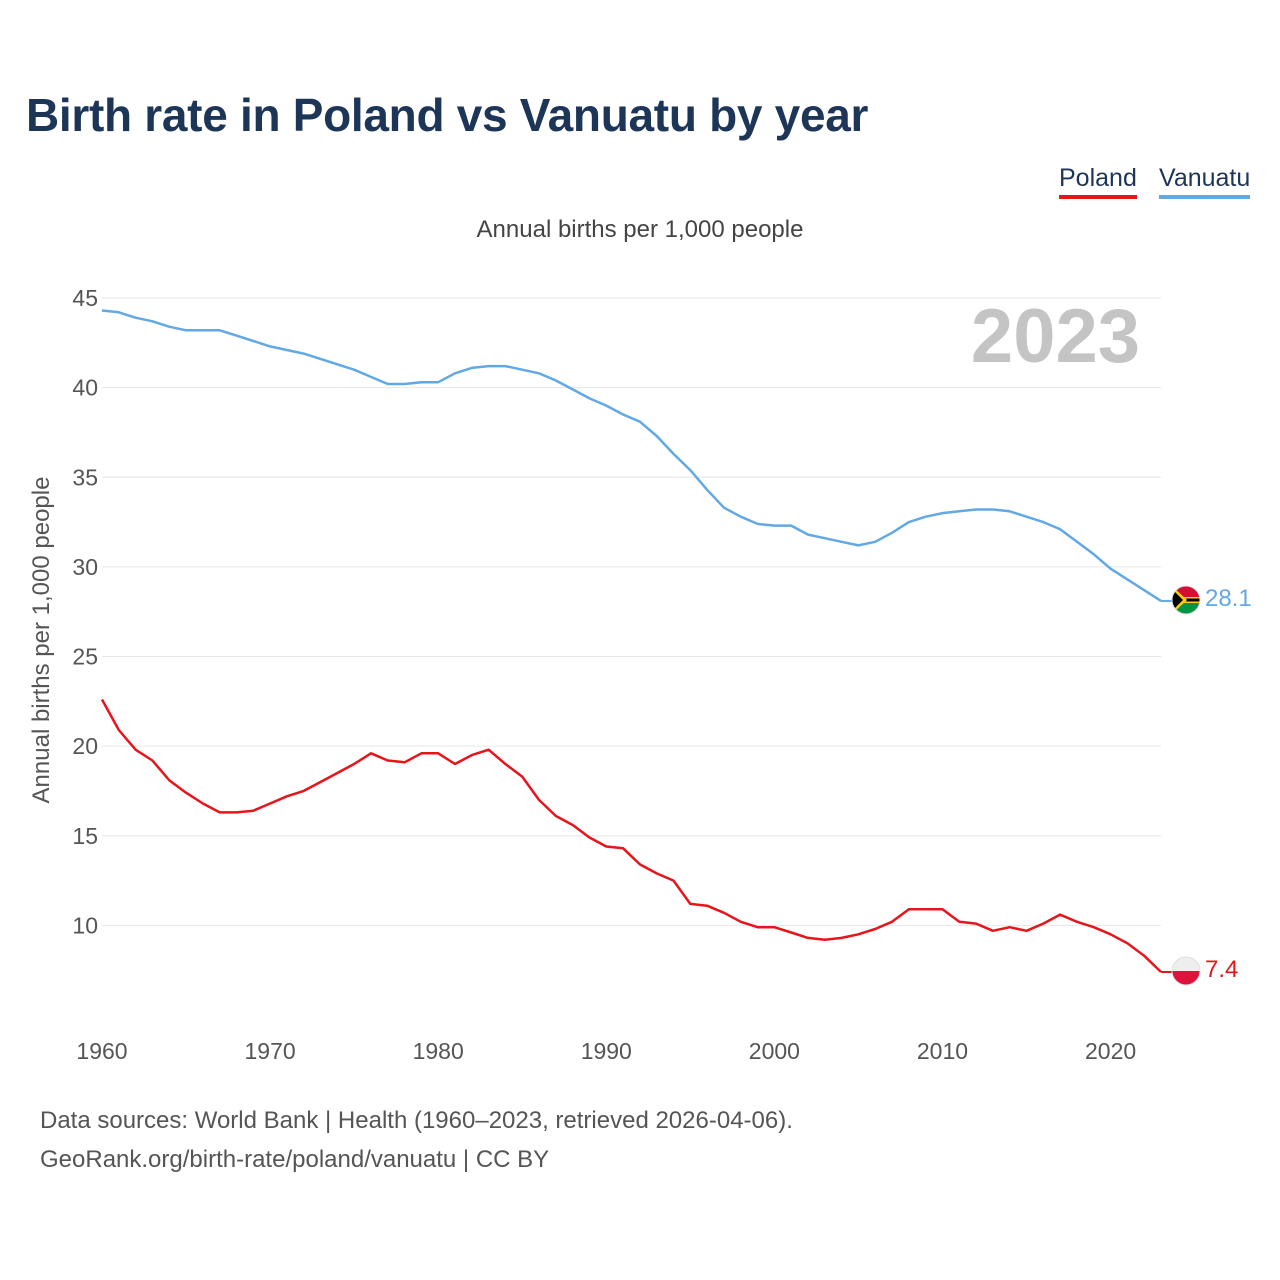 The height and width of the screenshot is (1280, 1280). I want to click on y-tick-label: 35, so click(85, 477).